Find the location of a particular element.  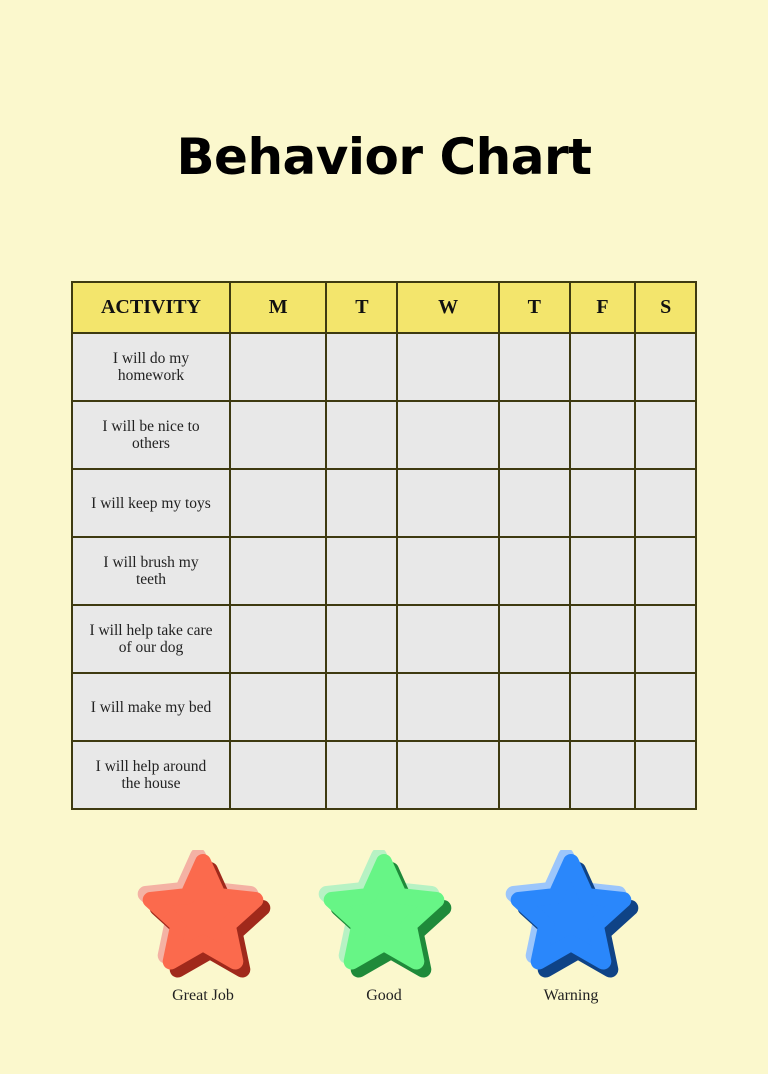

header-day: W is located at coordinates (448, 307).